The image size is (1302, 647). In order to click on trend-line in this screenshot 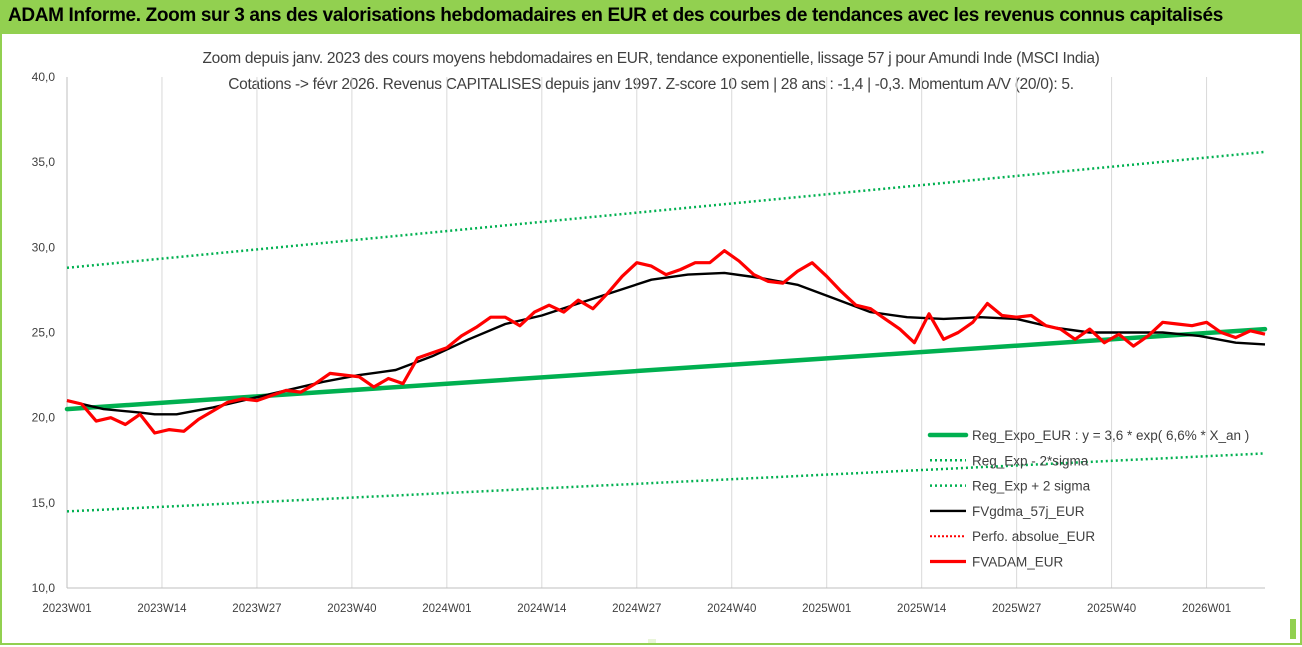, I will do `click(666, 369)`.